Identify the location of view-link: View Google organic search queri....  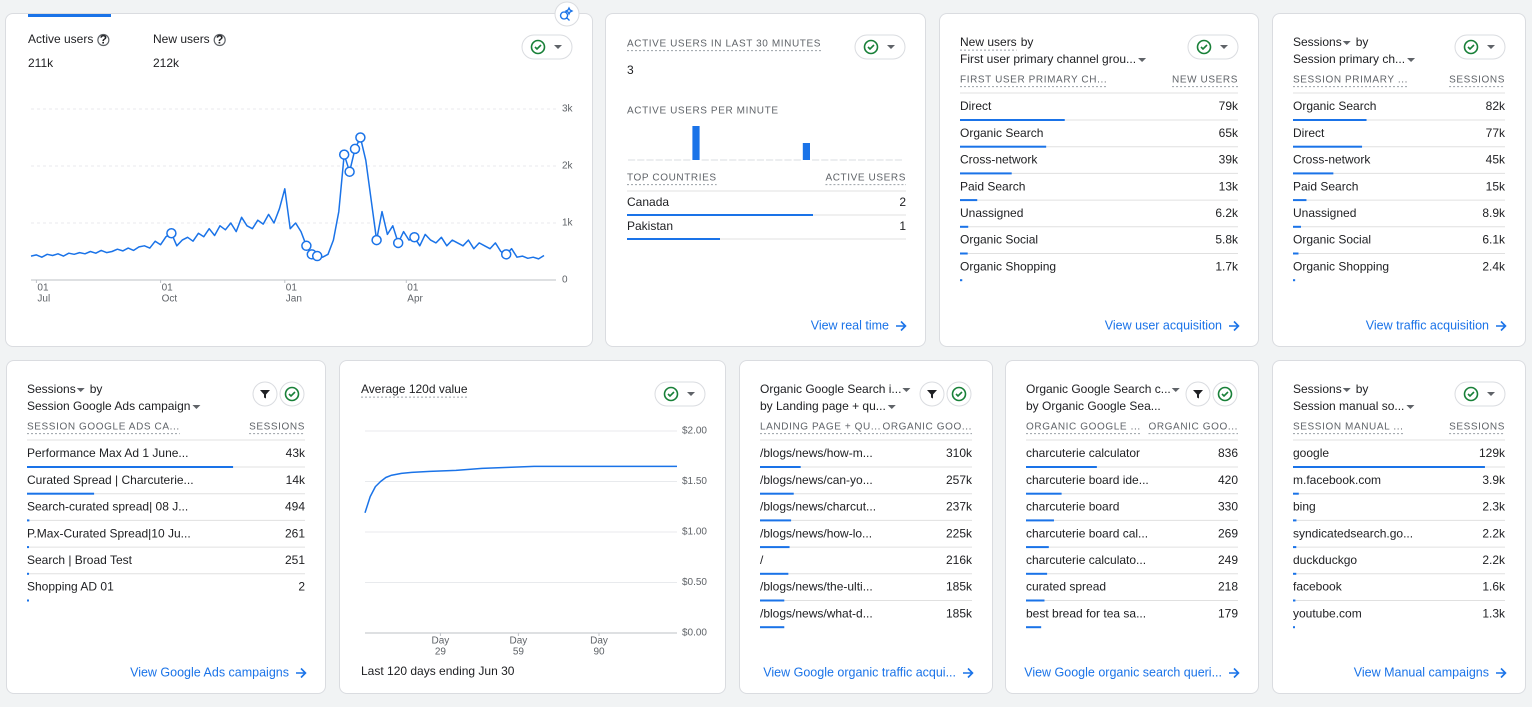
(1123, 672).